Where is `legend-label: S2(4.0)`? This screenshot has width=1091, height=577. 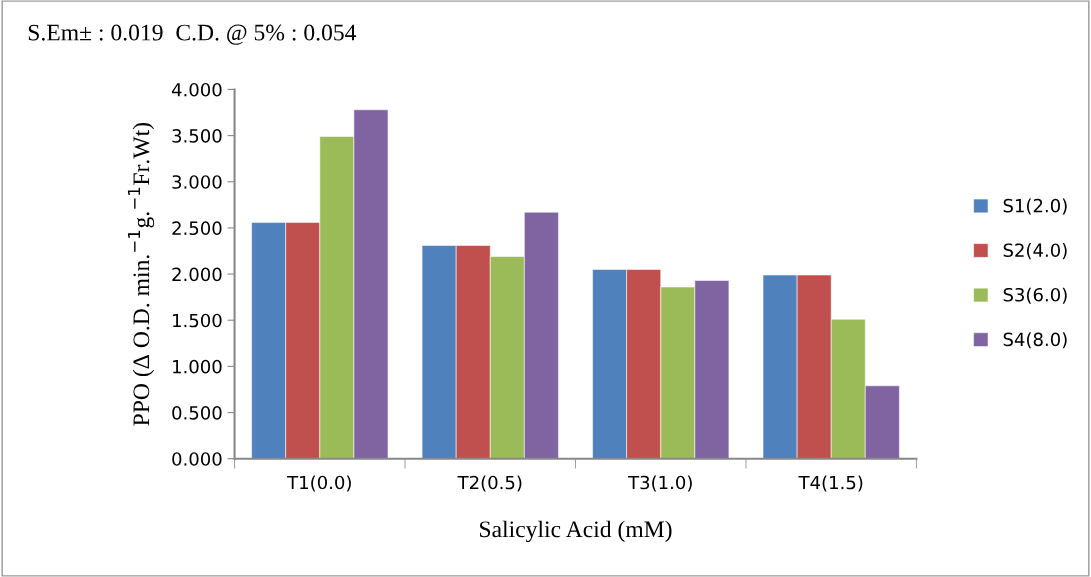 legend-label: S2(4.0) is located at coordinates (1035, 251).